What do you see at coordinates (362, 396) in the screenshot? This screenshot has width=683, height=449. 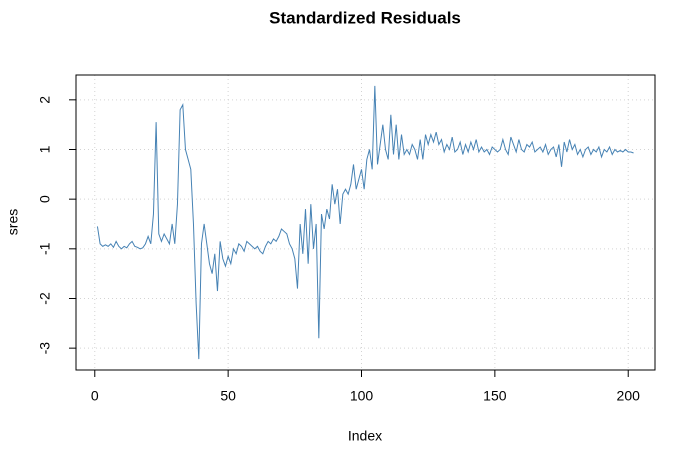 I see `x-tick-label: 100` at bounding box center [362, 396].